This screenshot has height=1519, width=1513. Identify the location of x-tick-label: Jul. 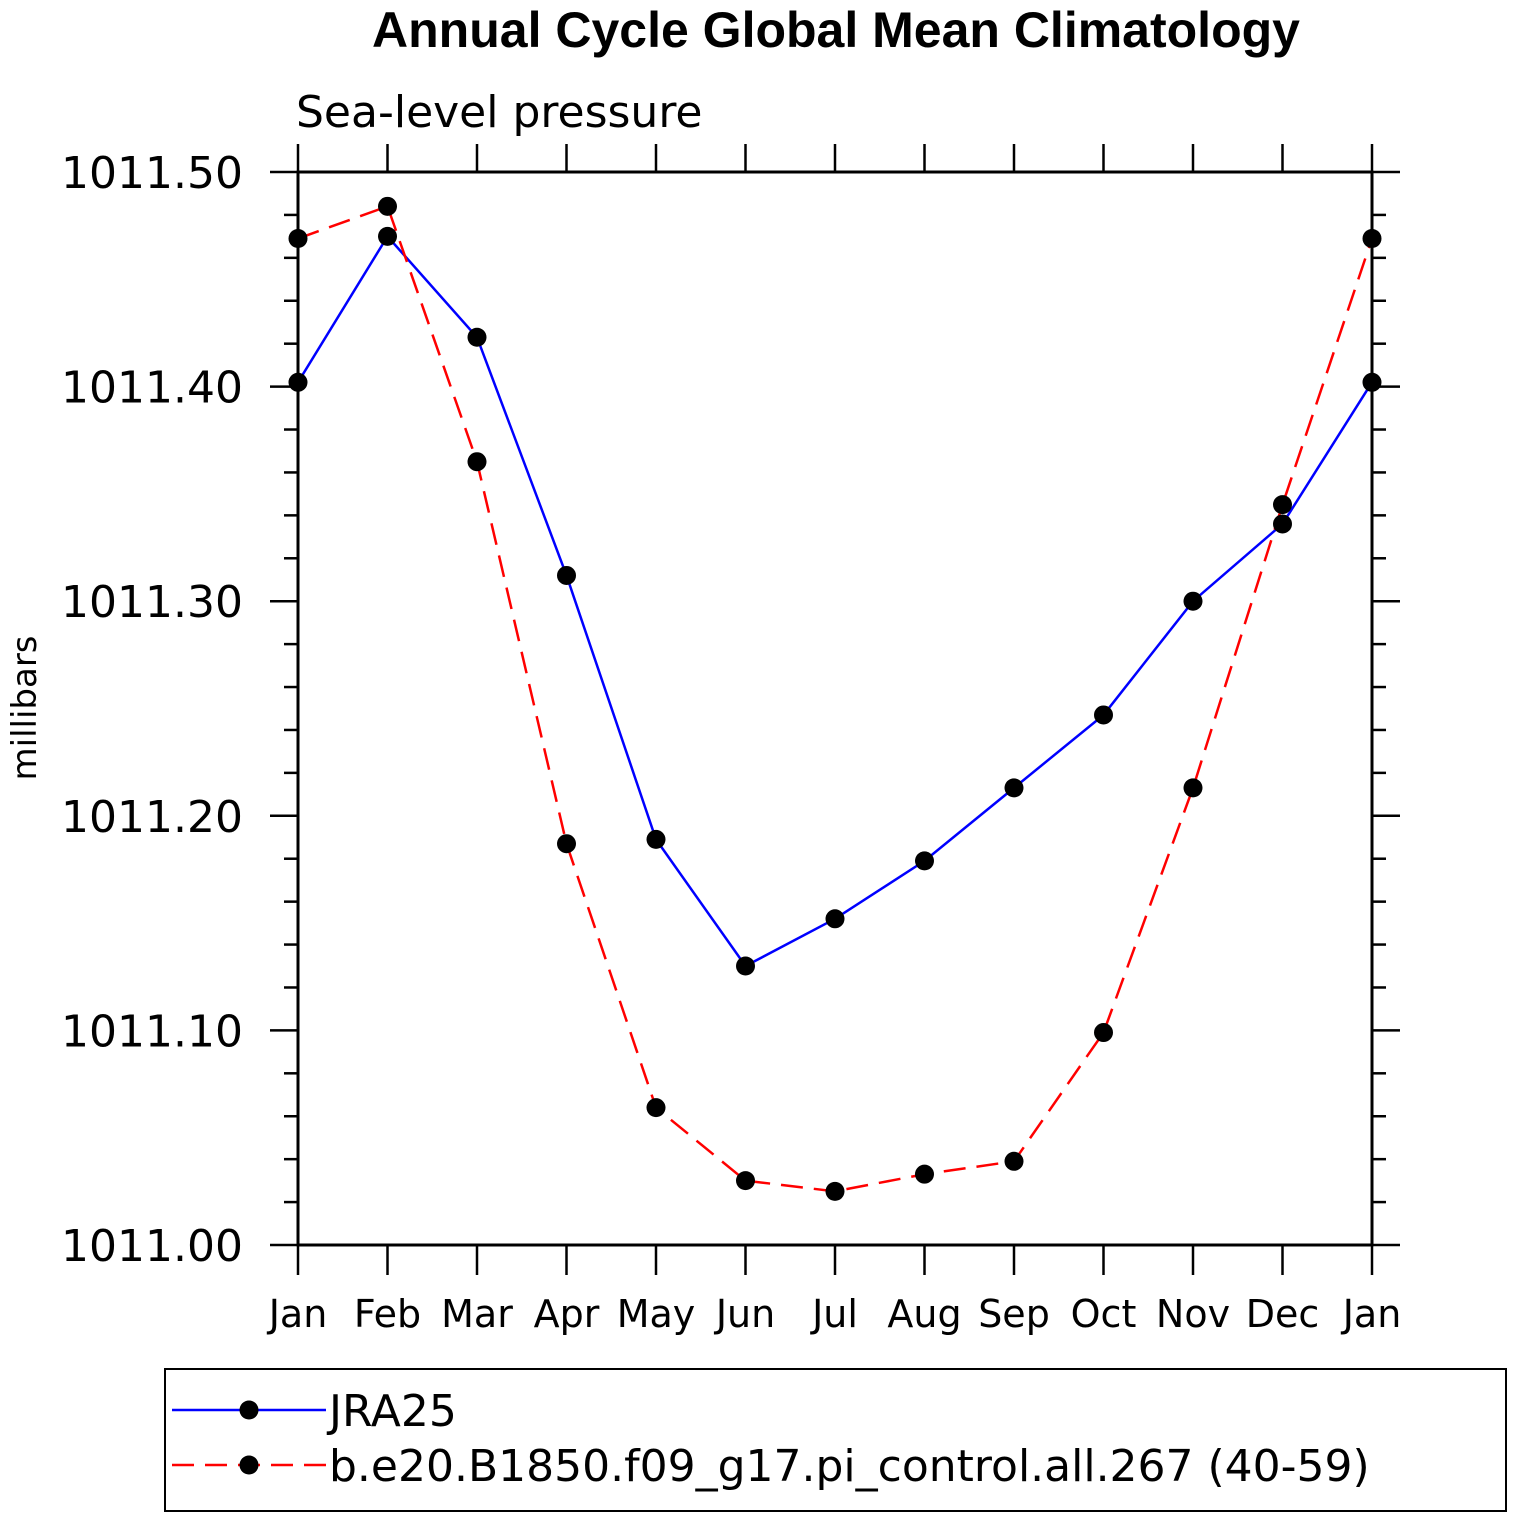
(834, 1314).